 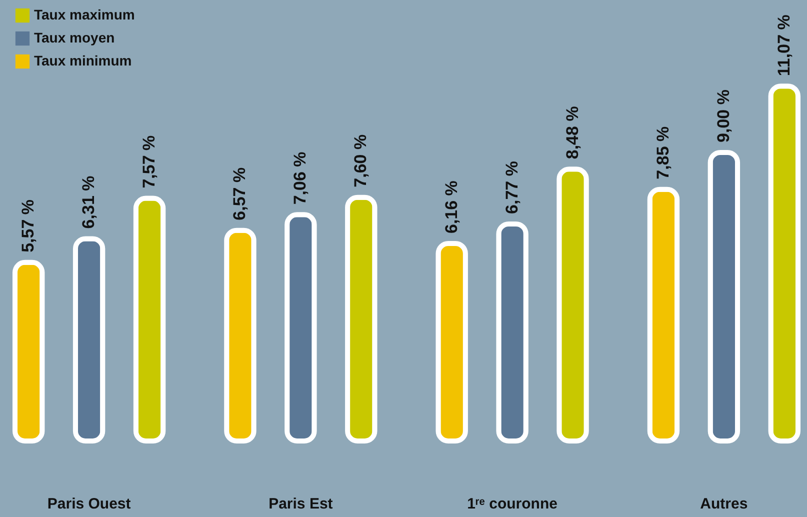 What do you see at coordinates (723, 116) in the screenshot?
I see `data-label: 9,00 %` at bounding box center [723, 116].